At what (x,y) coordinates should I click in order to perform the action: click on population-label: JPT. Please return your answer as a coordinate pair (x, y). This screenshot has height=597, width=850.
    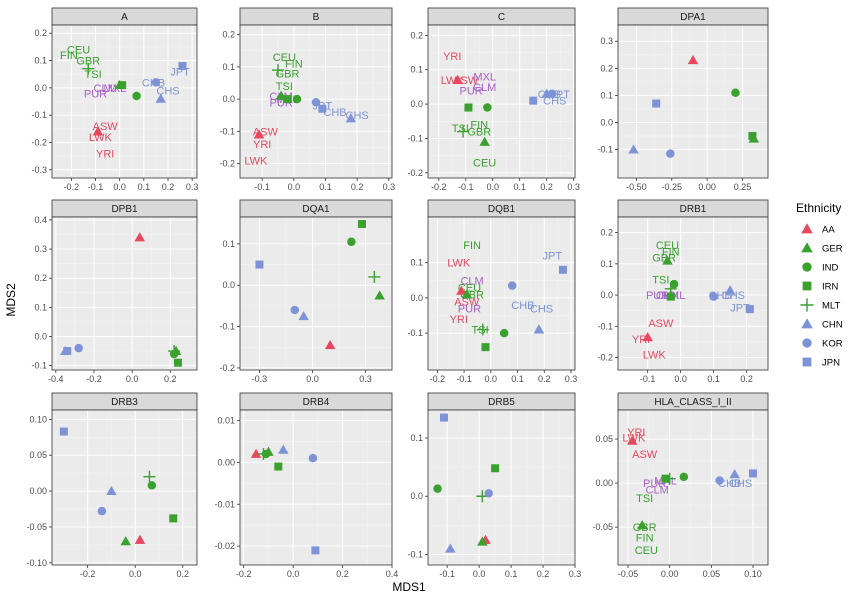
    Looking at the image, I should click on (553, 257).